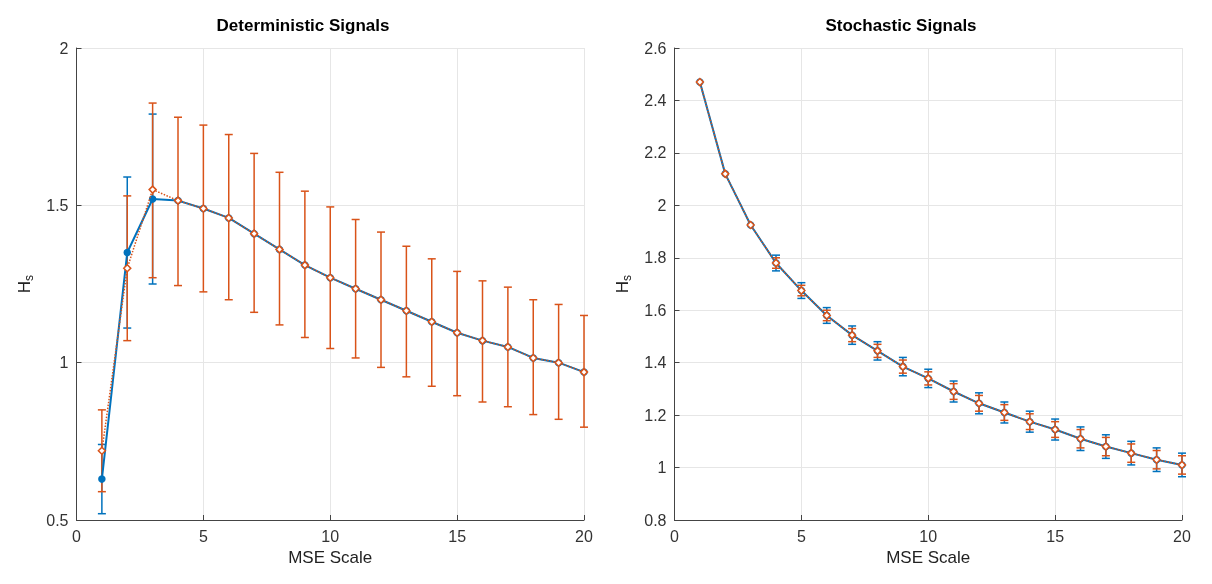 The width and height of the screenshot is (1212, 584). I want to click on y-tick-label: 2.6, so click(655, 48).